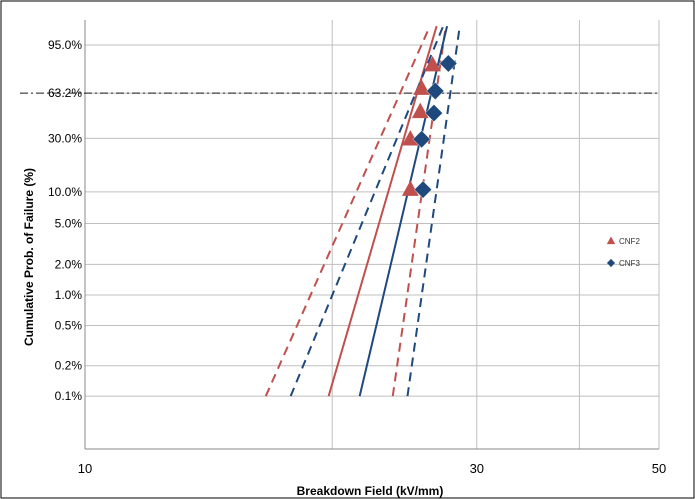 The width and height of the screenshot is (695, 499). I want to click on legend: CNF2 CNF3, so click(623, 252).